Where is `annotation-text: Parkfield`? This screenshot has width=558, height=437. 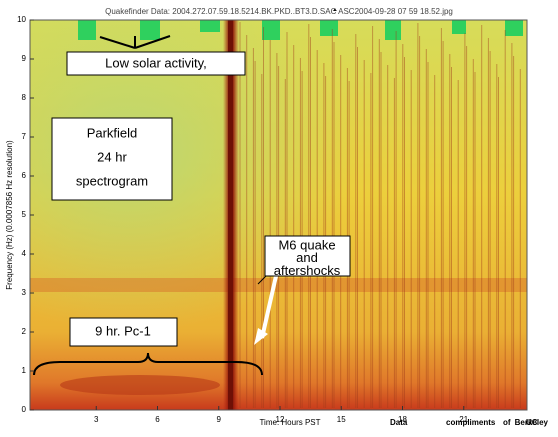 annotation-text: Parkfield is located at coordinates (112, 132).